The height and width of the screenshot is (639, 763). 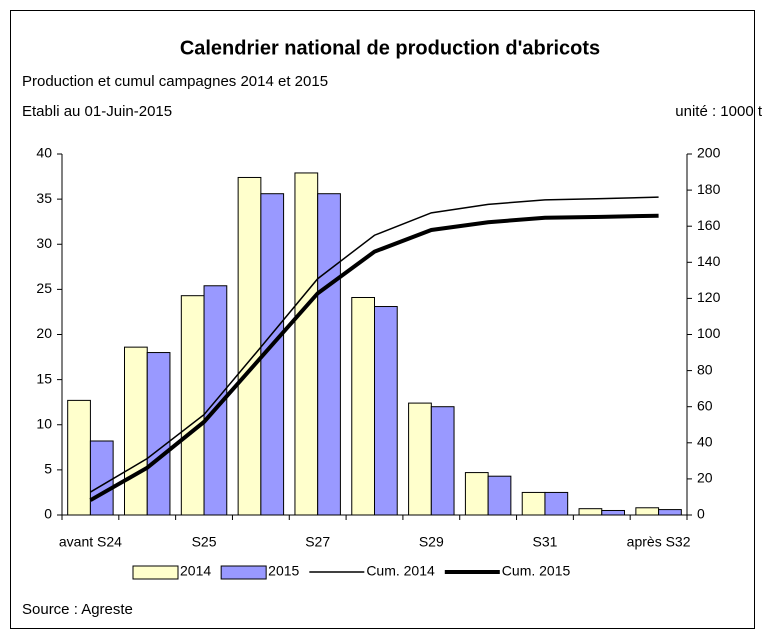 What do you see at coordinates (536, 571) in the screenshot?
I see `legend-label: Cum. 2015` at bounding box center [536, 571].